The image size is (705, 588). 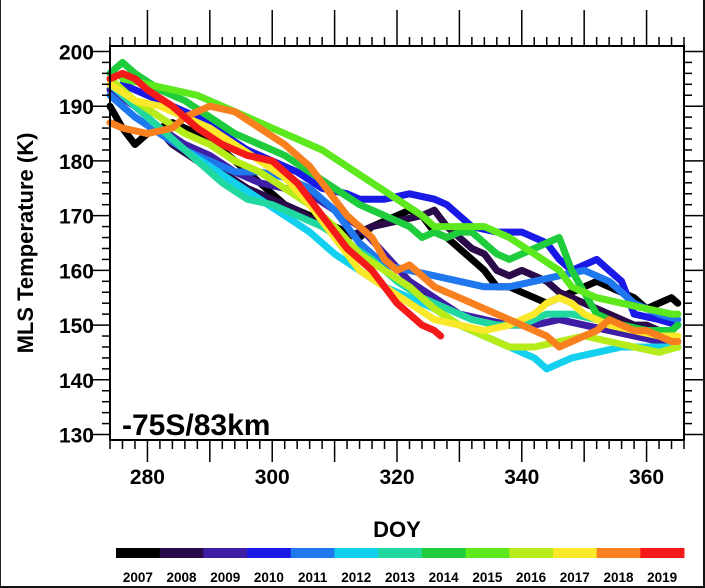 I want to click on x-axis-title: DOY, so click(x=397, y=529).